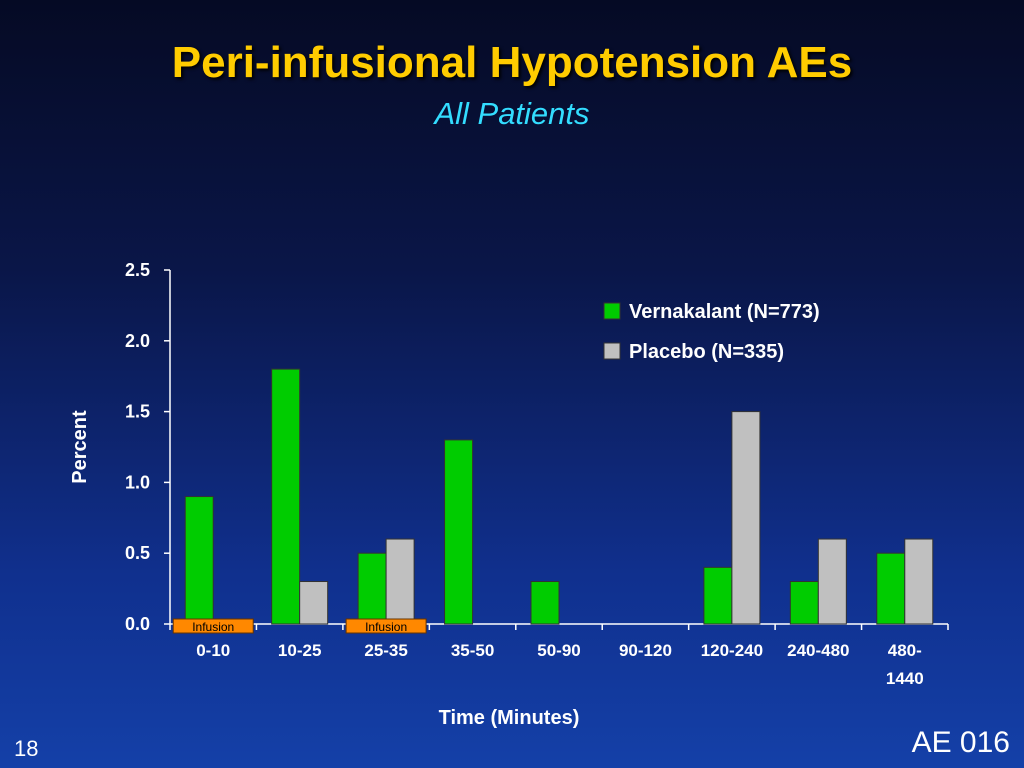  I want to click on x-tick-label: 50-90, so click(558, 650).